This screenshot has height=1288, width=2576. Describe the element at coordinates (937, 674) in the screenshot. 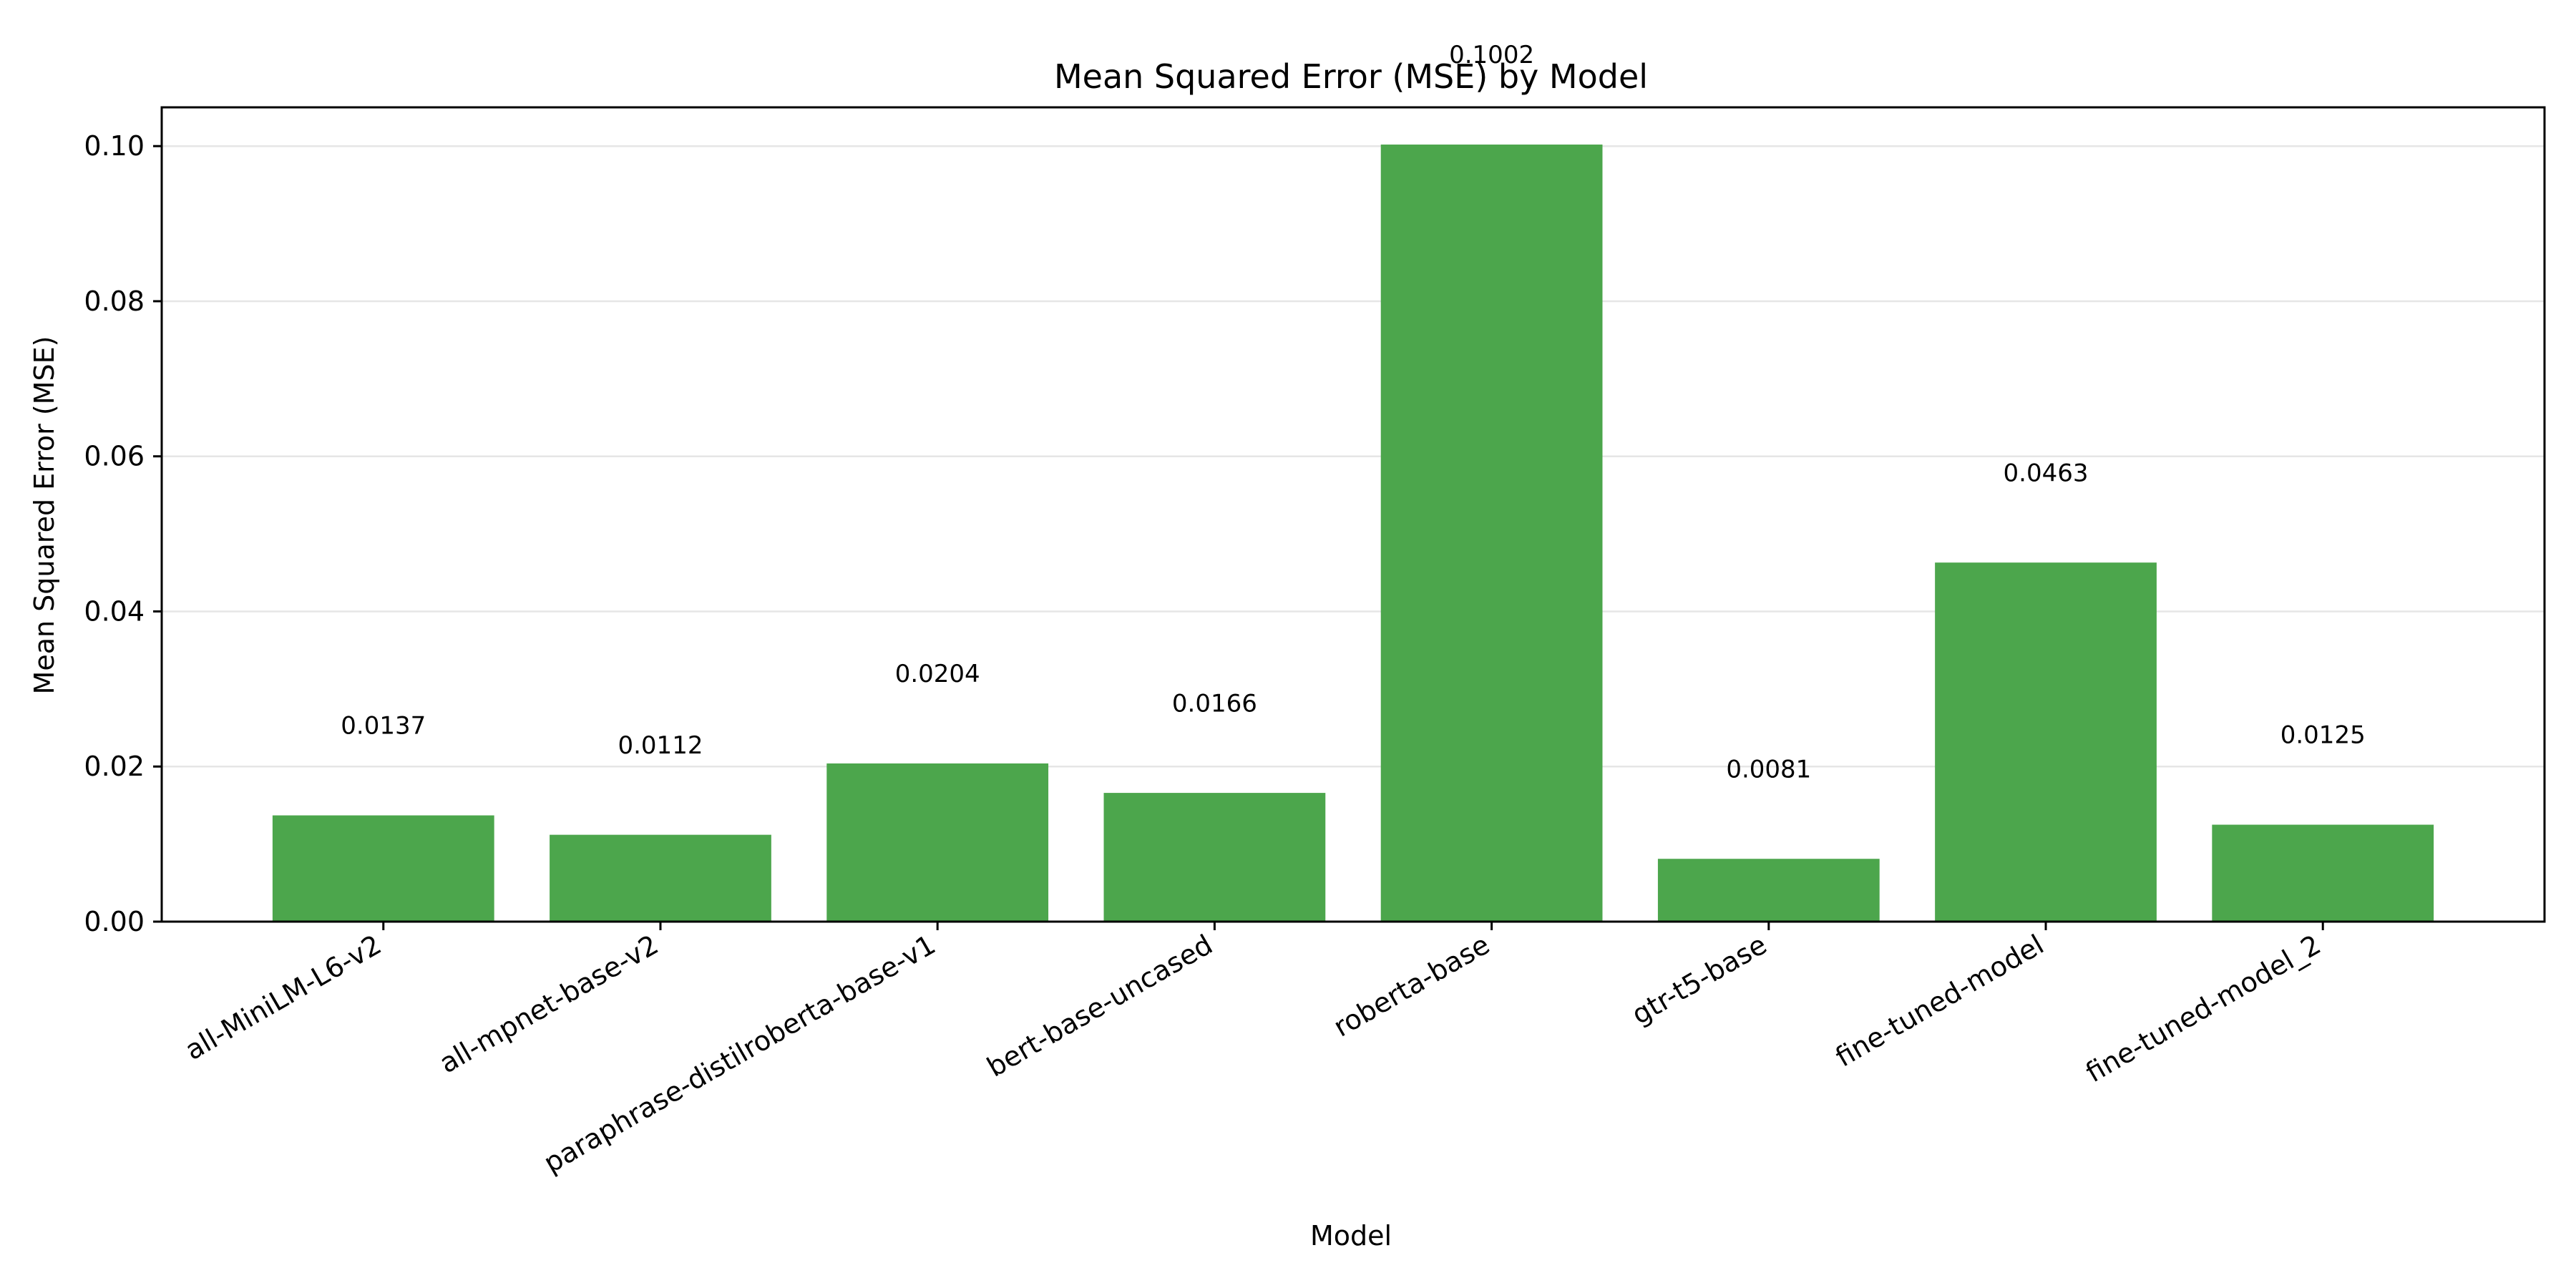

I see `data-label: 0.0204` at that location.